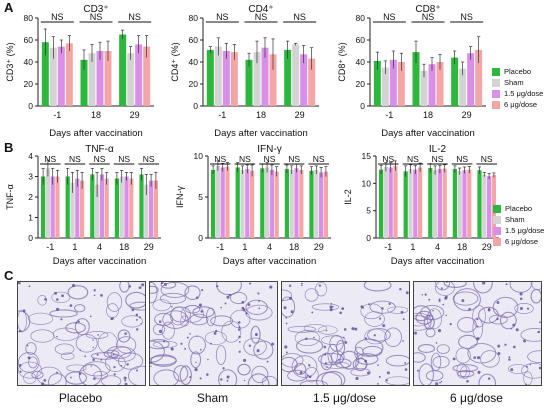 This screenshot has height=411, width=550. What do you see at coordinates (517, 82) in the screenshot?
I see `legend-item: Sham` at bounding box center [517, 82].